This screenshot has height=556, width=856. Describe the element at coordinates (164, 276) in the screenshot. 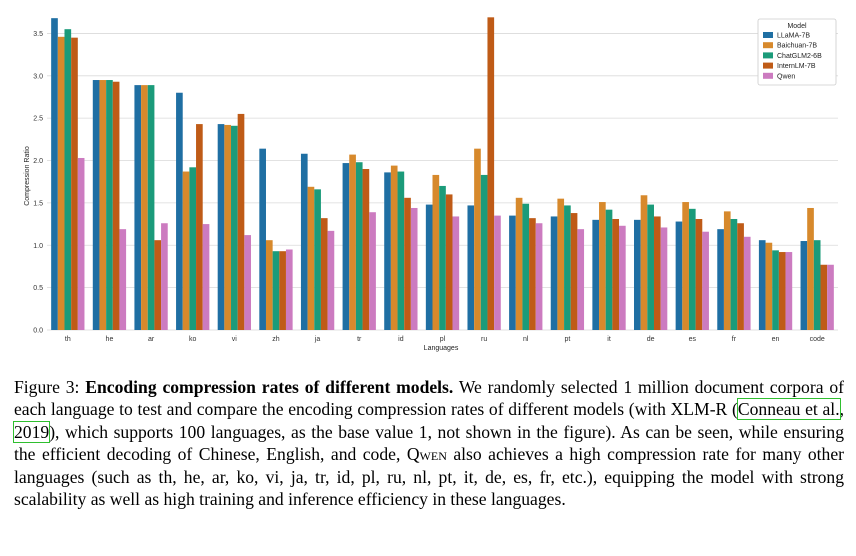

I see `bar-qwen-ar` at that location.